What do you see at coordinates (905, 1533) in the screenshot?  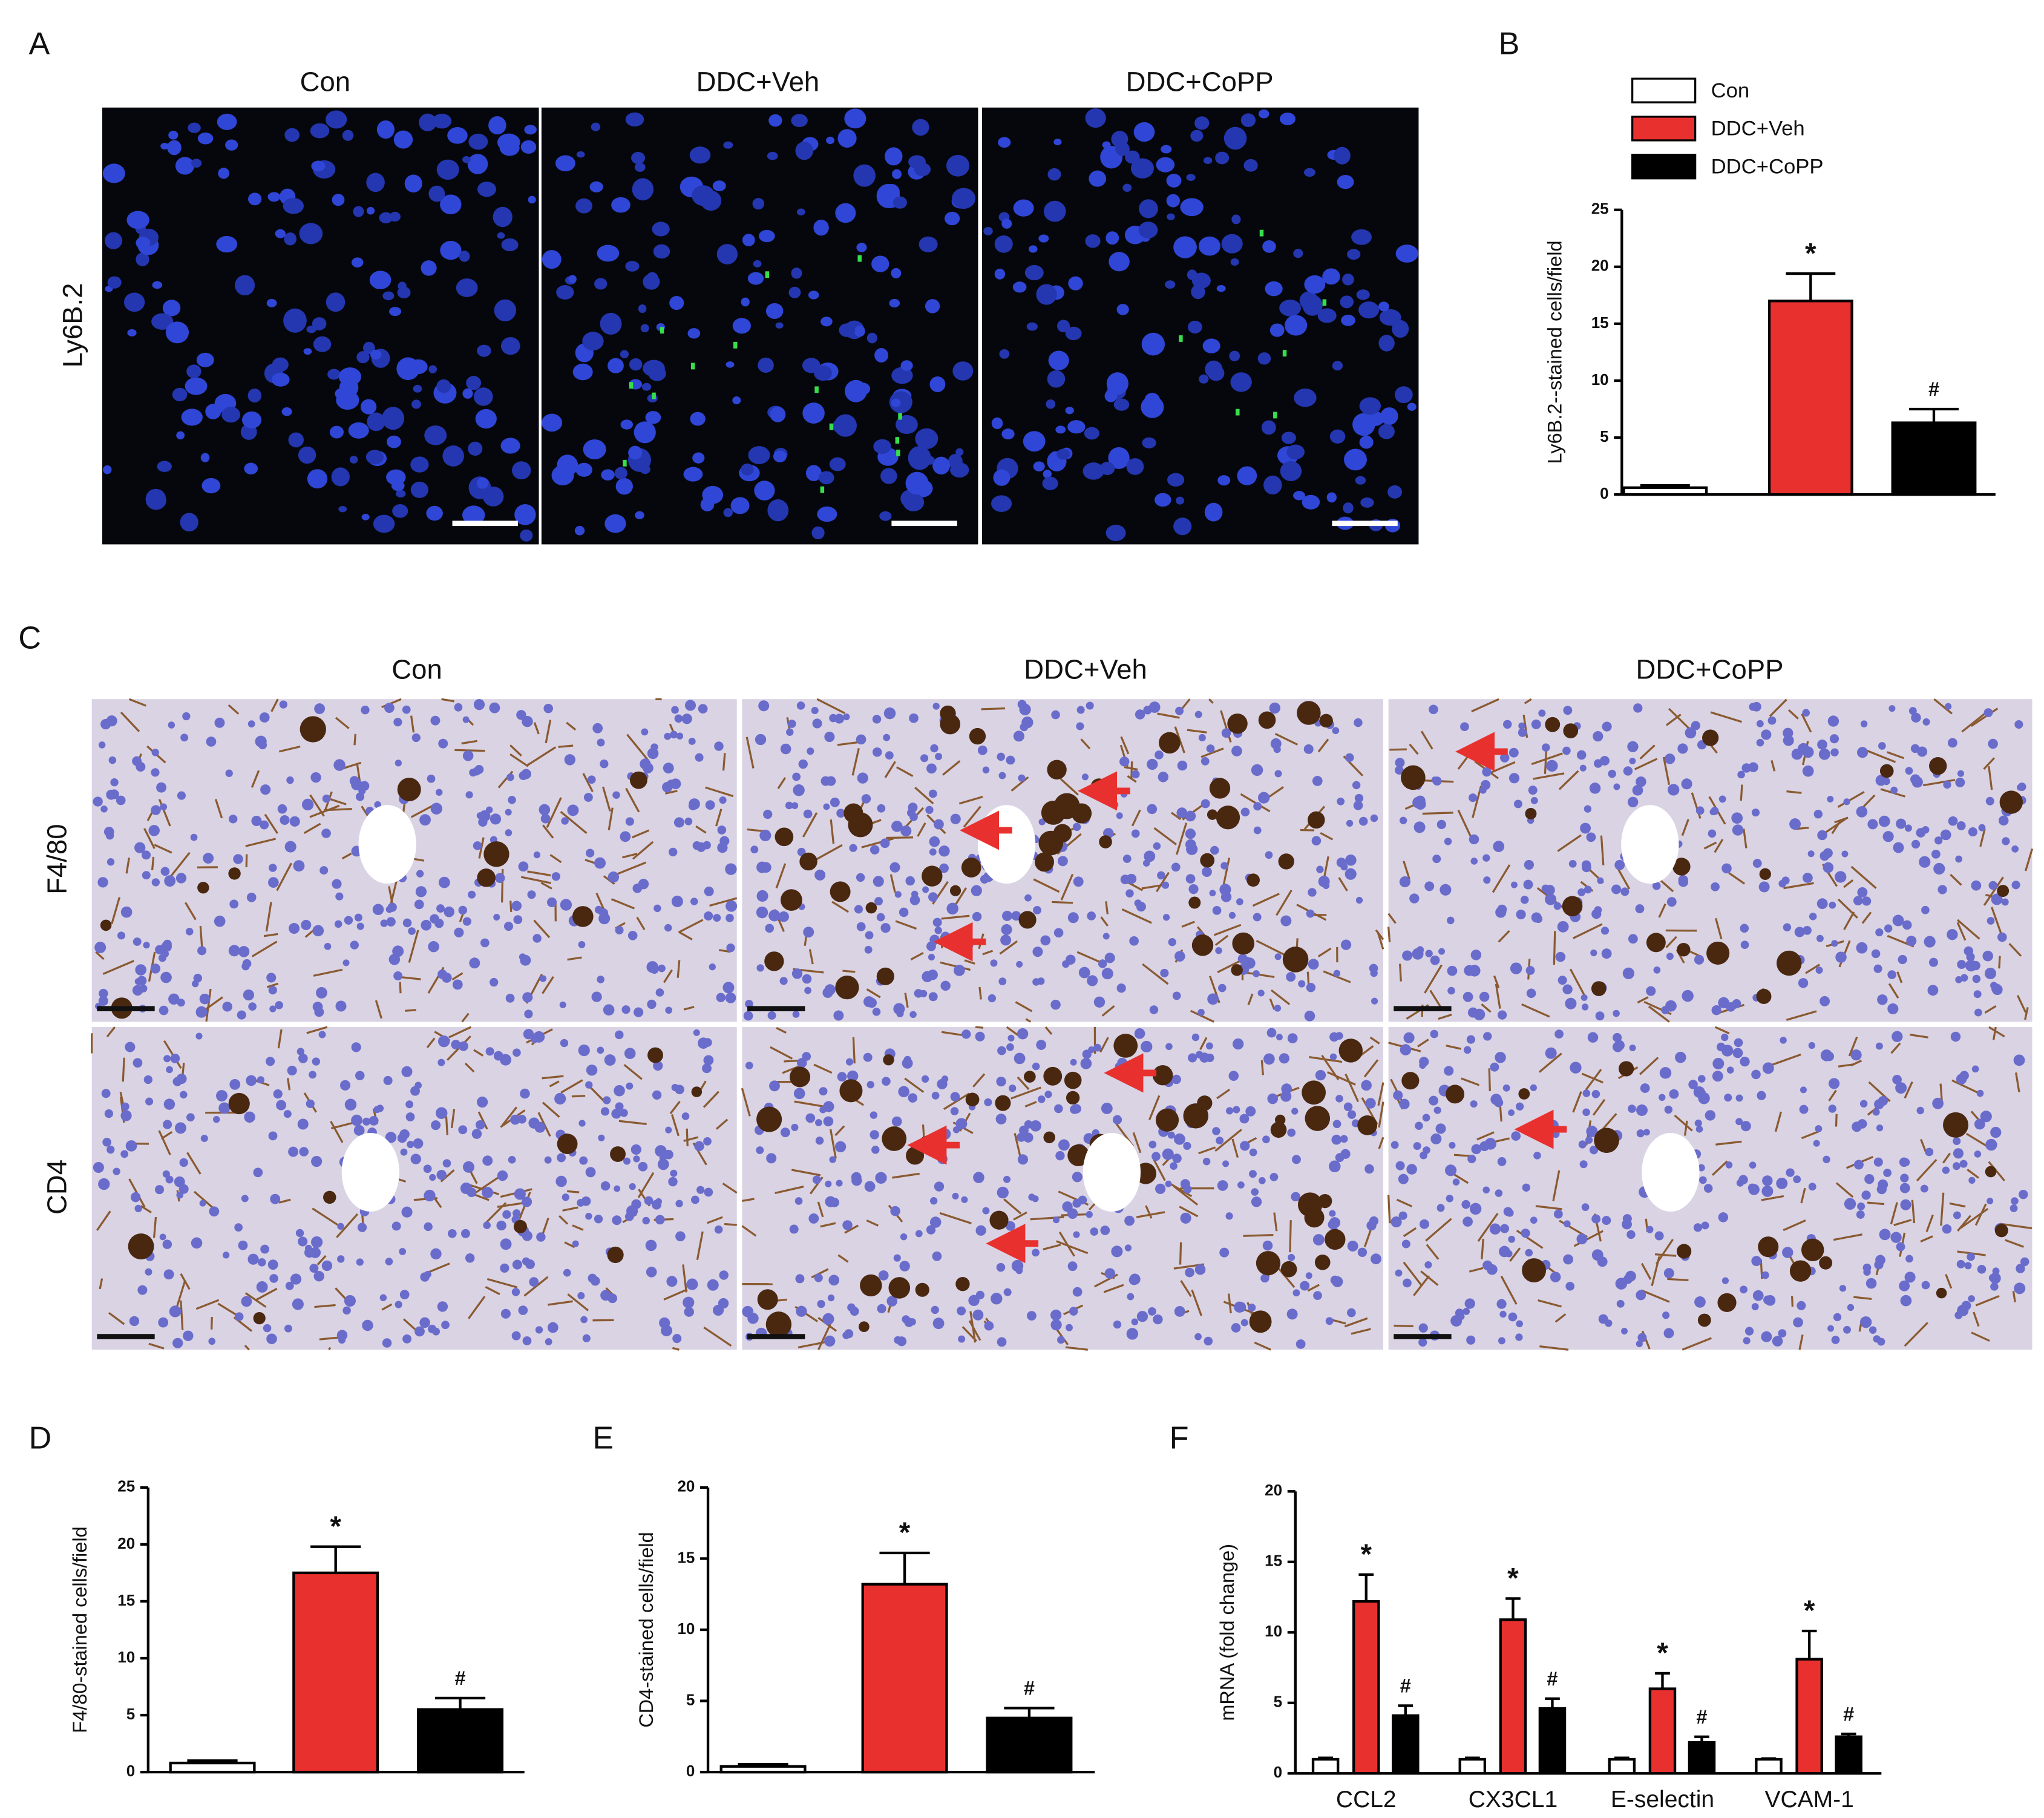 I see `significance: *` at bounding box center [905, 1533].